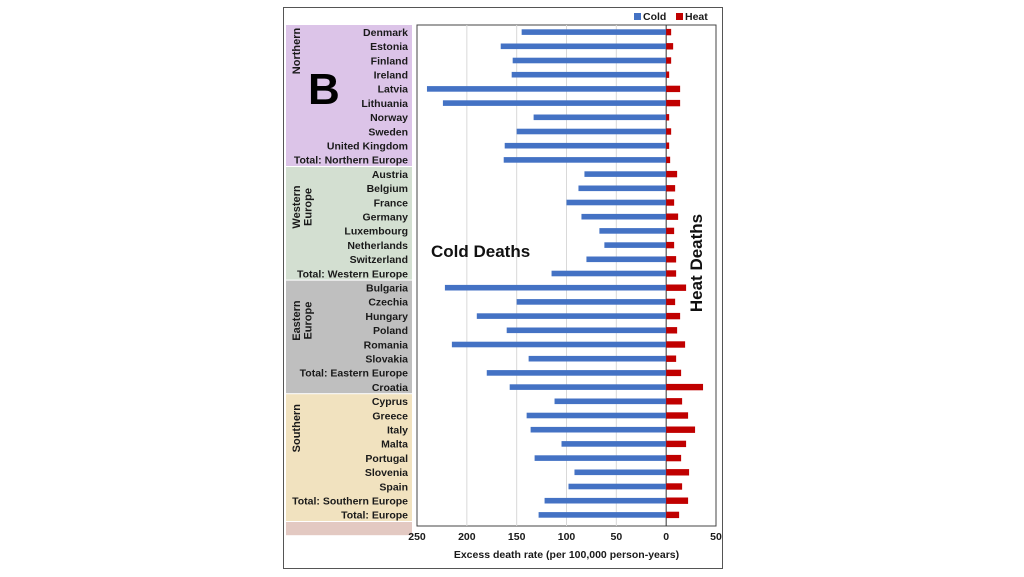 Image resolution: width=1024 pixels, height=577 pixels. Describe the element at coordinates (386, 360) in the screenshot. I see `category-label: Slovakia` at that location.